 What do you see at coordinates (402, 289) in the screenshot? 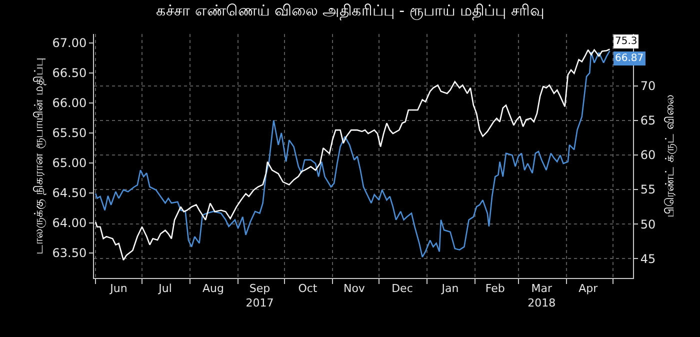
I see `x-tick-label: Dec` at bounding box center [402, 289].